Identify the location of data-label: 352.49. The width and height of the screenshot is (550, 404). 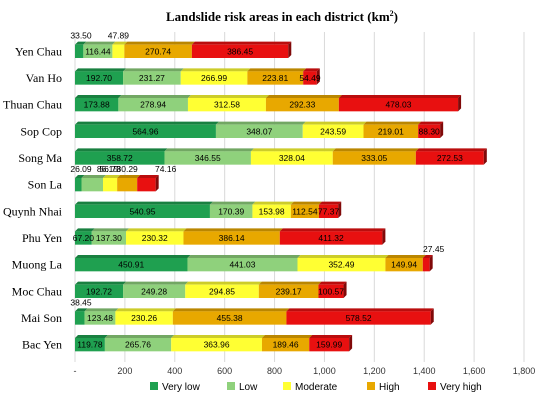
(341, 265).